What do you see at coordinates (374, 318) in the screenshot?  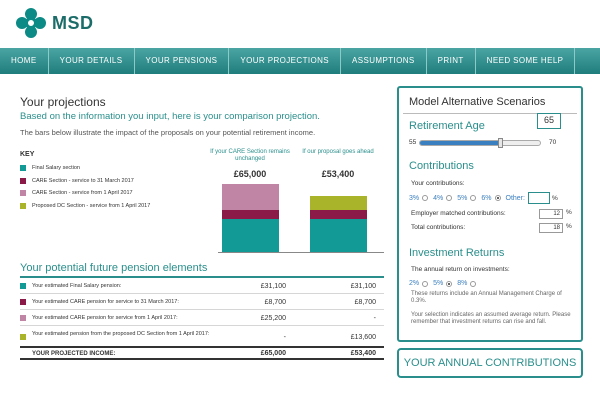 I see `row-value-proposal: -` at bounding box center [374, 318].